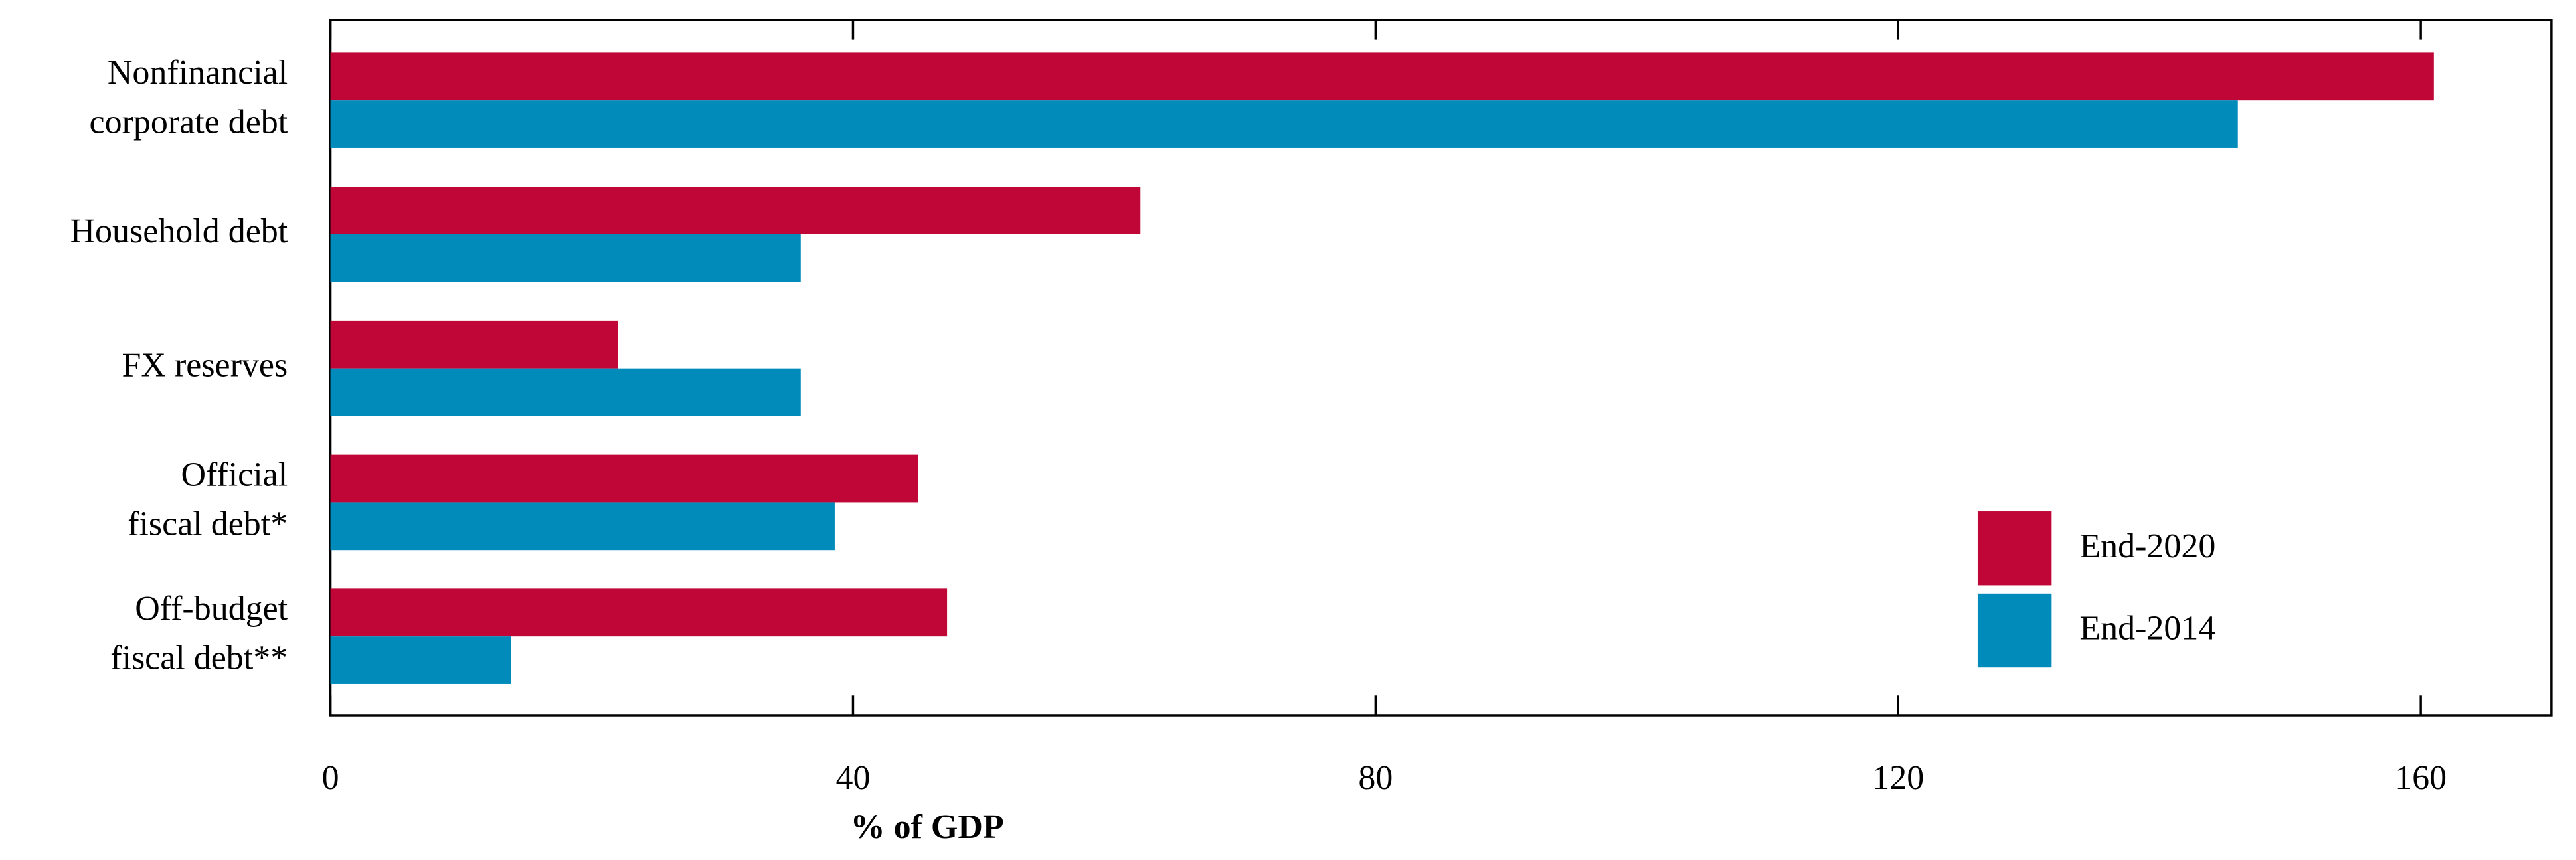 This screenshot has width=2576, height=860. Describe the element at coordinates (211, 609) in the screenshot. I see `y-tick-label-line: Off-budget` at that location.